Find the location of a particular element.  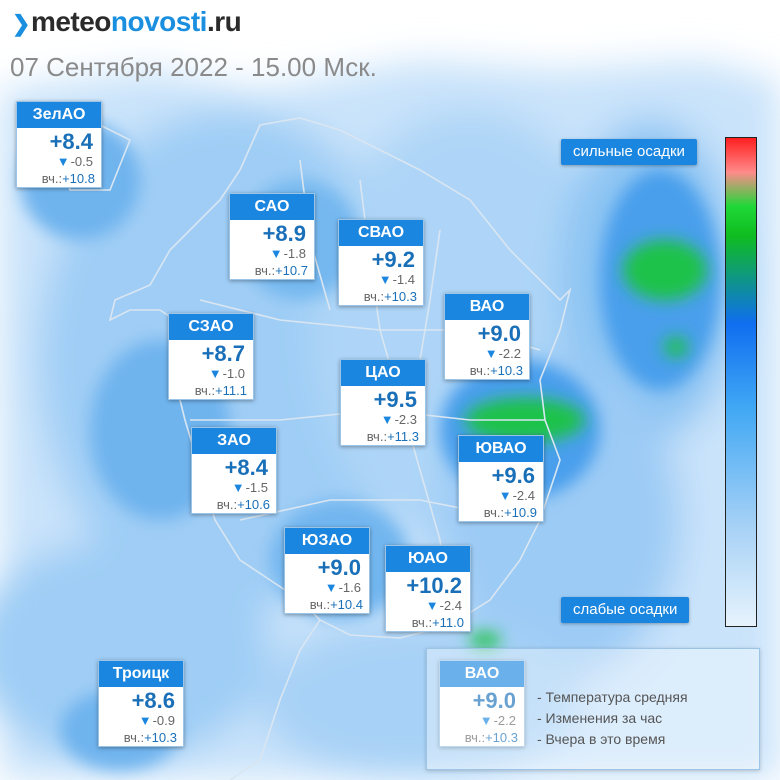

yesterday-temp: вч.:+10.8 is located at coordinates (59, 178).